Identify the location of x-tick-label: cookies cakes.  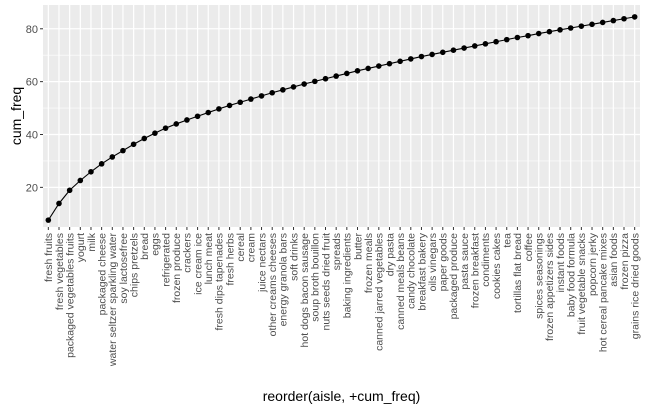
(497, 266).